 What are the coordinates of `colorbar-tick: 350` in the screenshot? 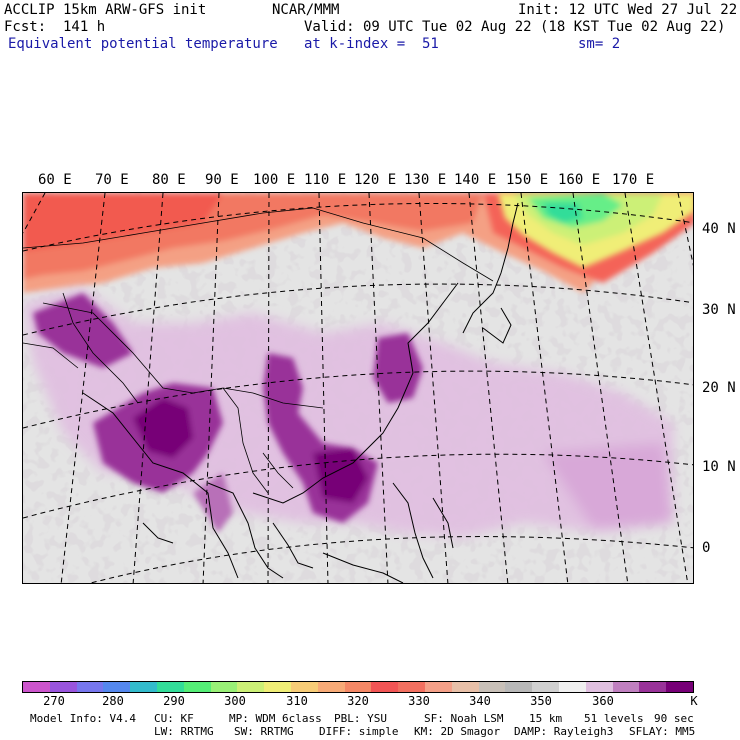 It's located at (541, 701).